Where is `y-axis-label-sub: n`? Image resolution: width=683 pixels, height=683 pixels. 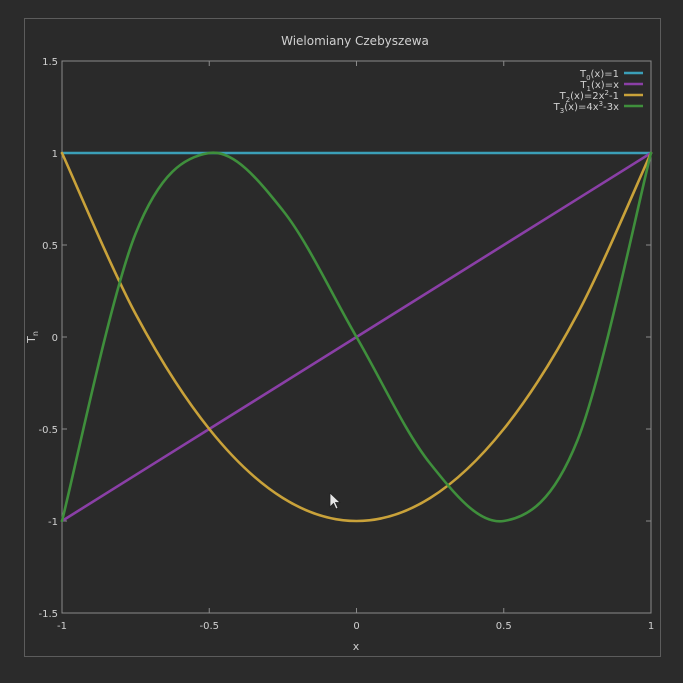 y-axis-label-sub: n is located at coordinates (35, 333).